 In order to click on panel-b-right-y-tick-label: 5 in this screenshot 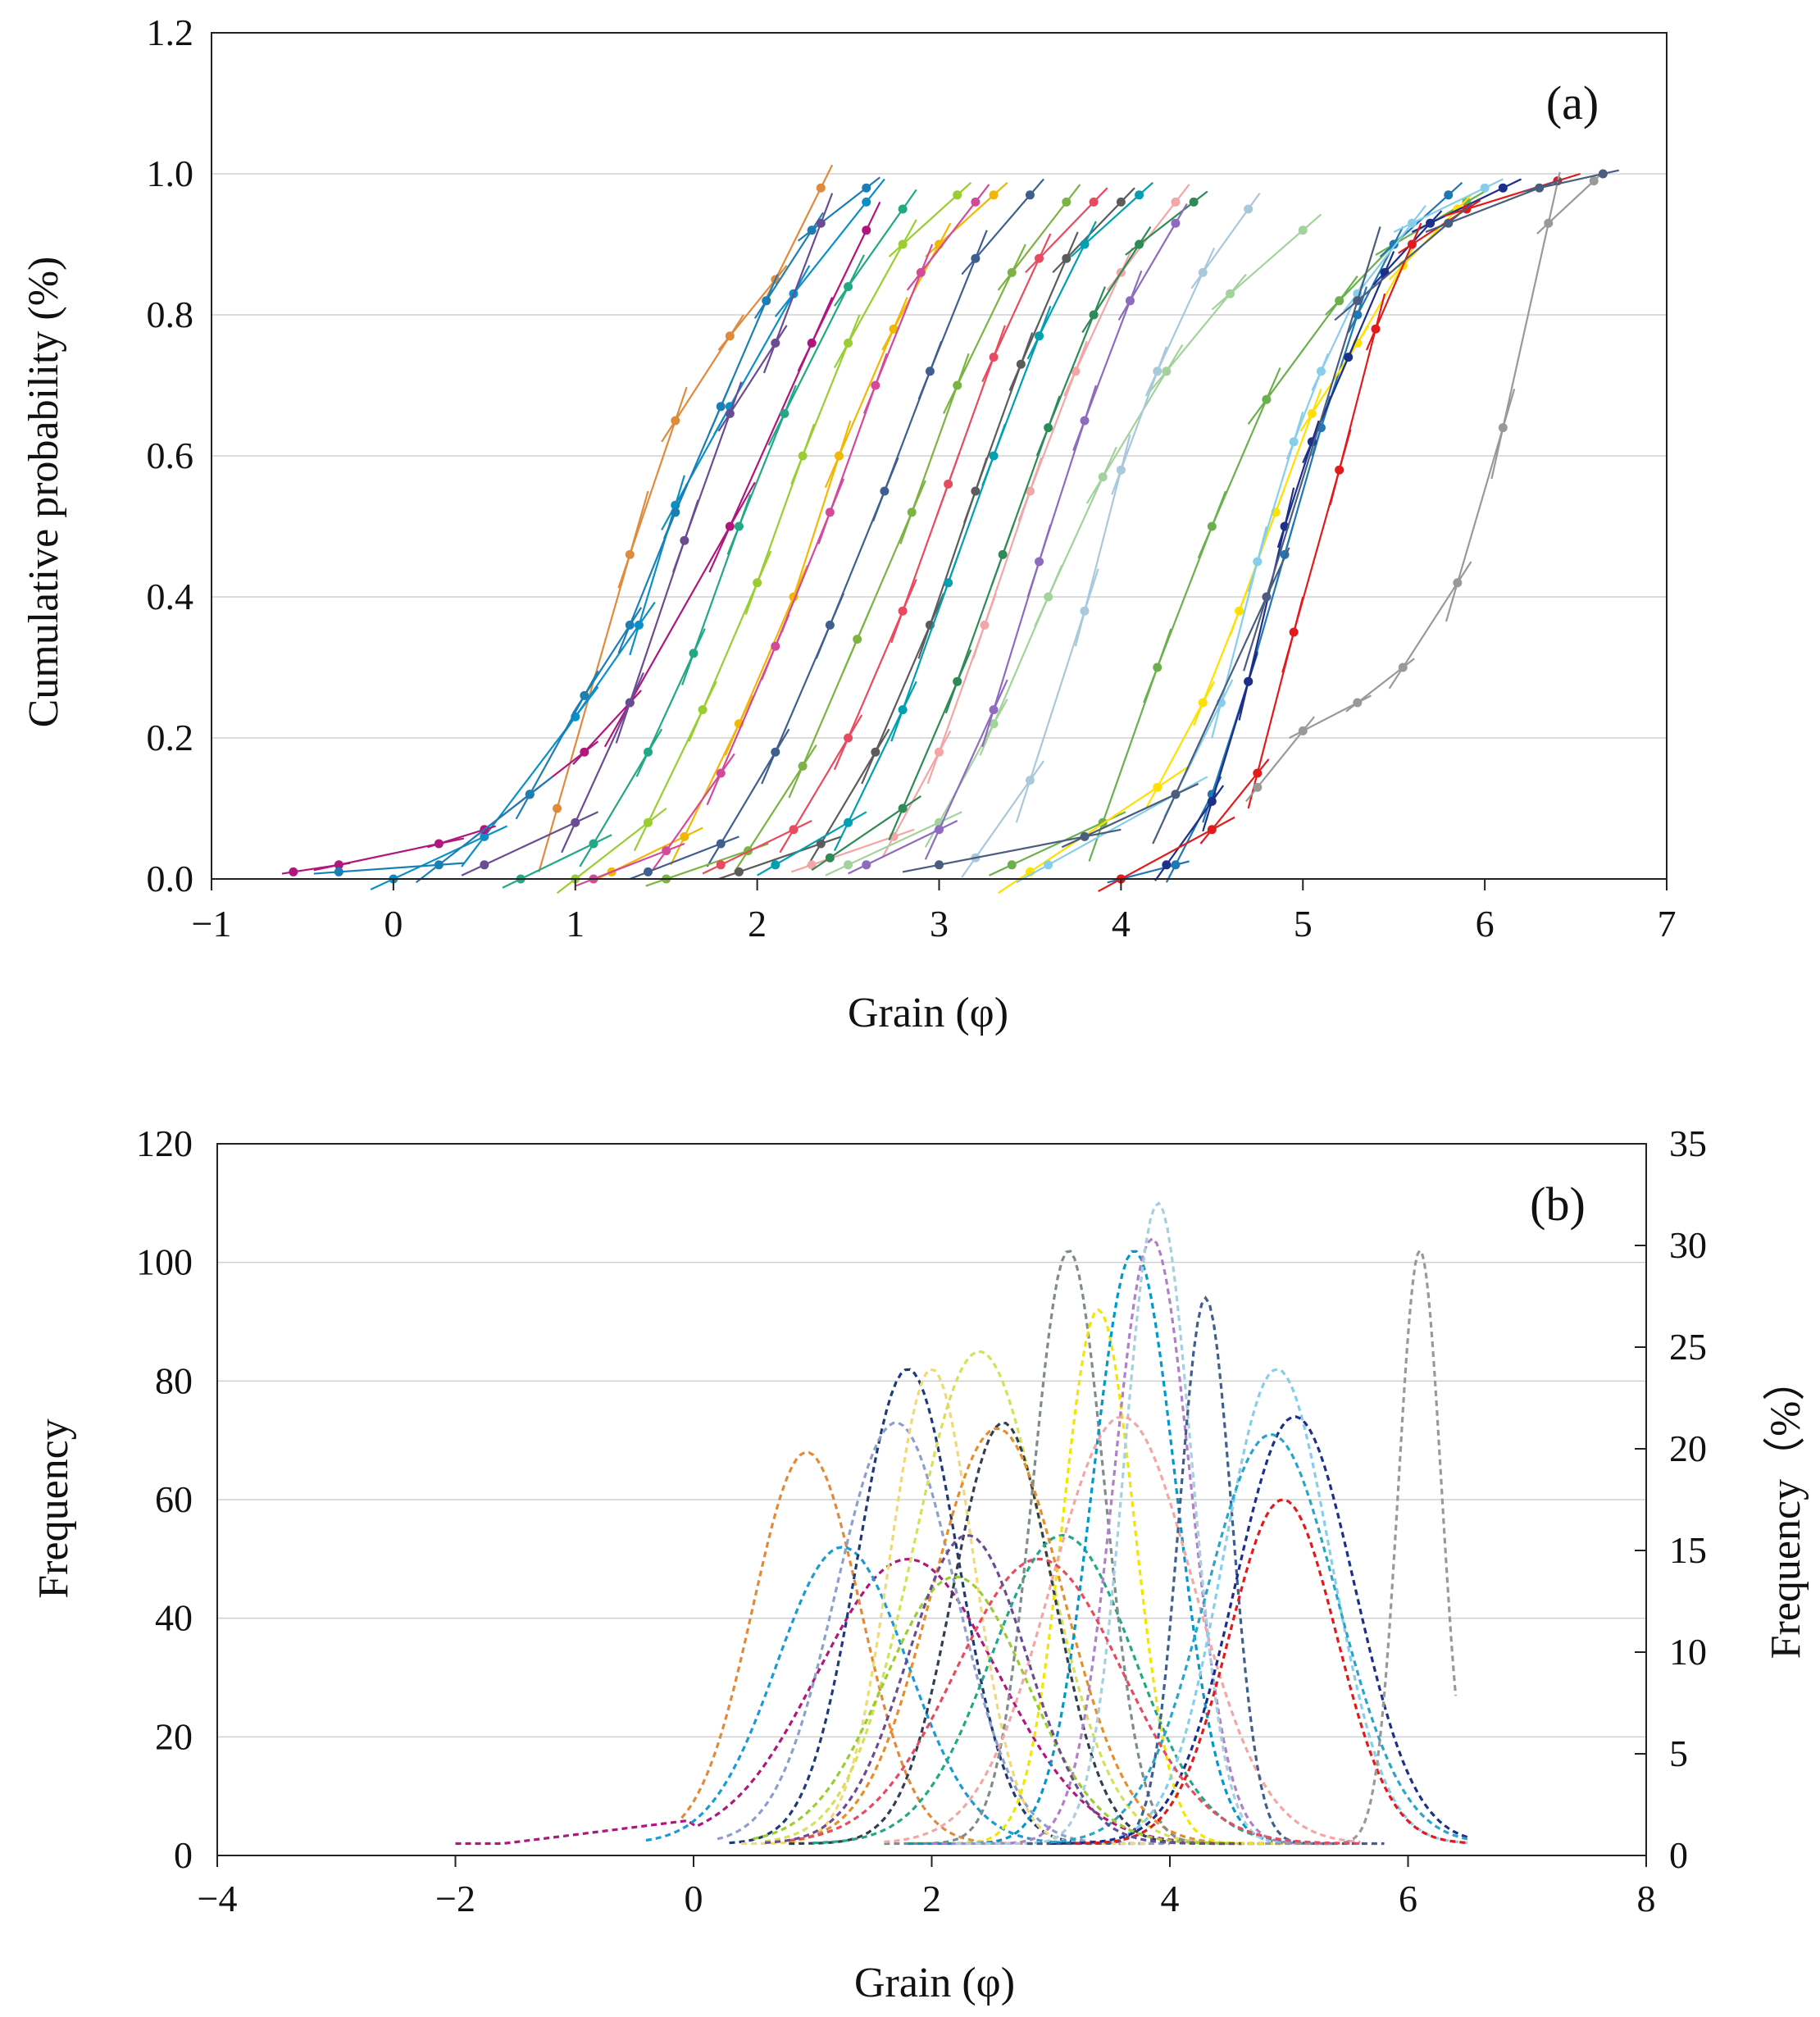, I will do `click(1678, 1753)`.